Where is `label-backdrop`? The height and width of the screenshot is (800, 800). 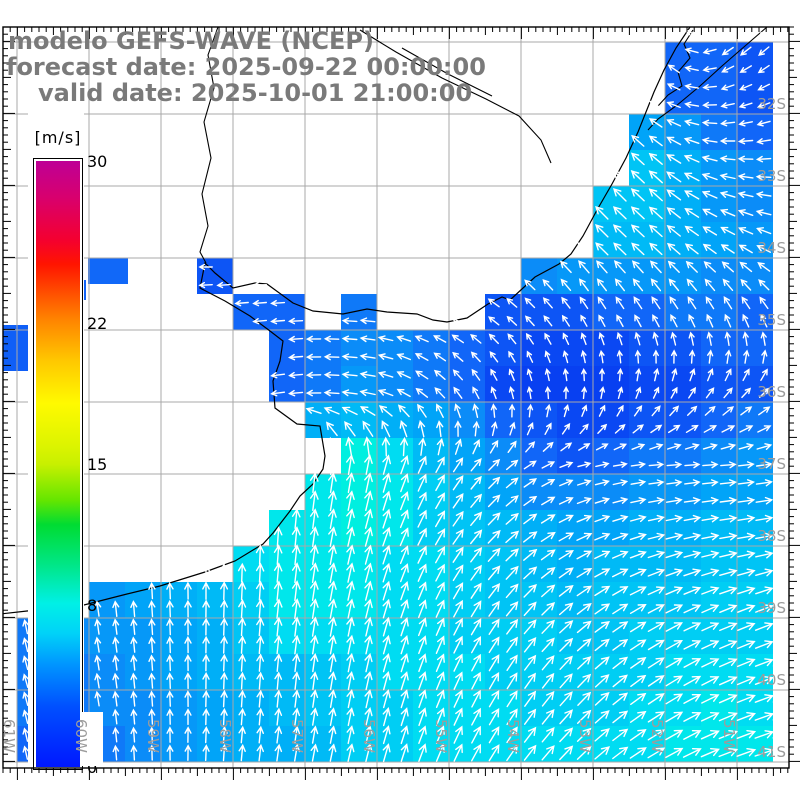
label-backdrop is located at coordinates (92, 739).